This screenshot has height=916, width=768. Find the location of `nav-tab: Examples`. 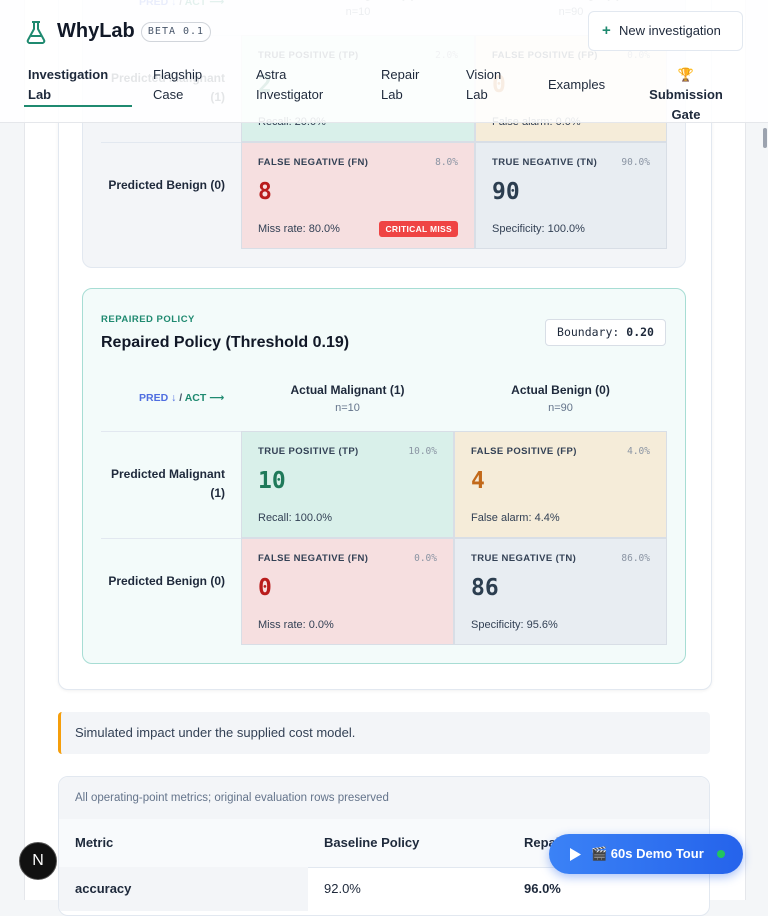

nav-tab: Examples is located at coordinates (577, 84).